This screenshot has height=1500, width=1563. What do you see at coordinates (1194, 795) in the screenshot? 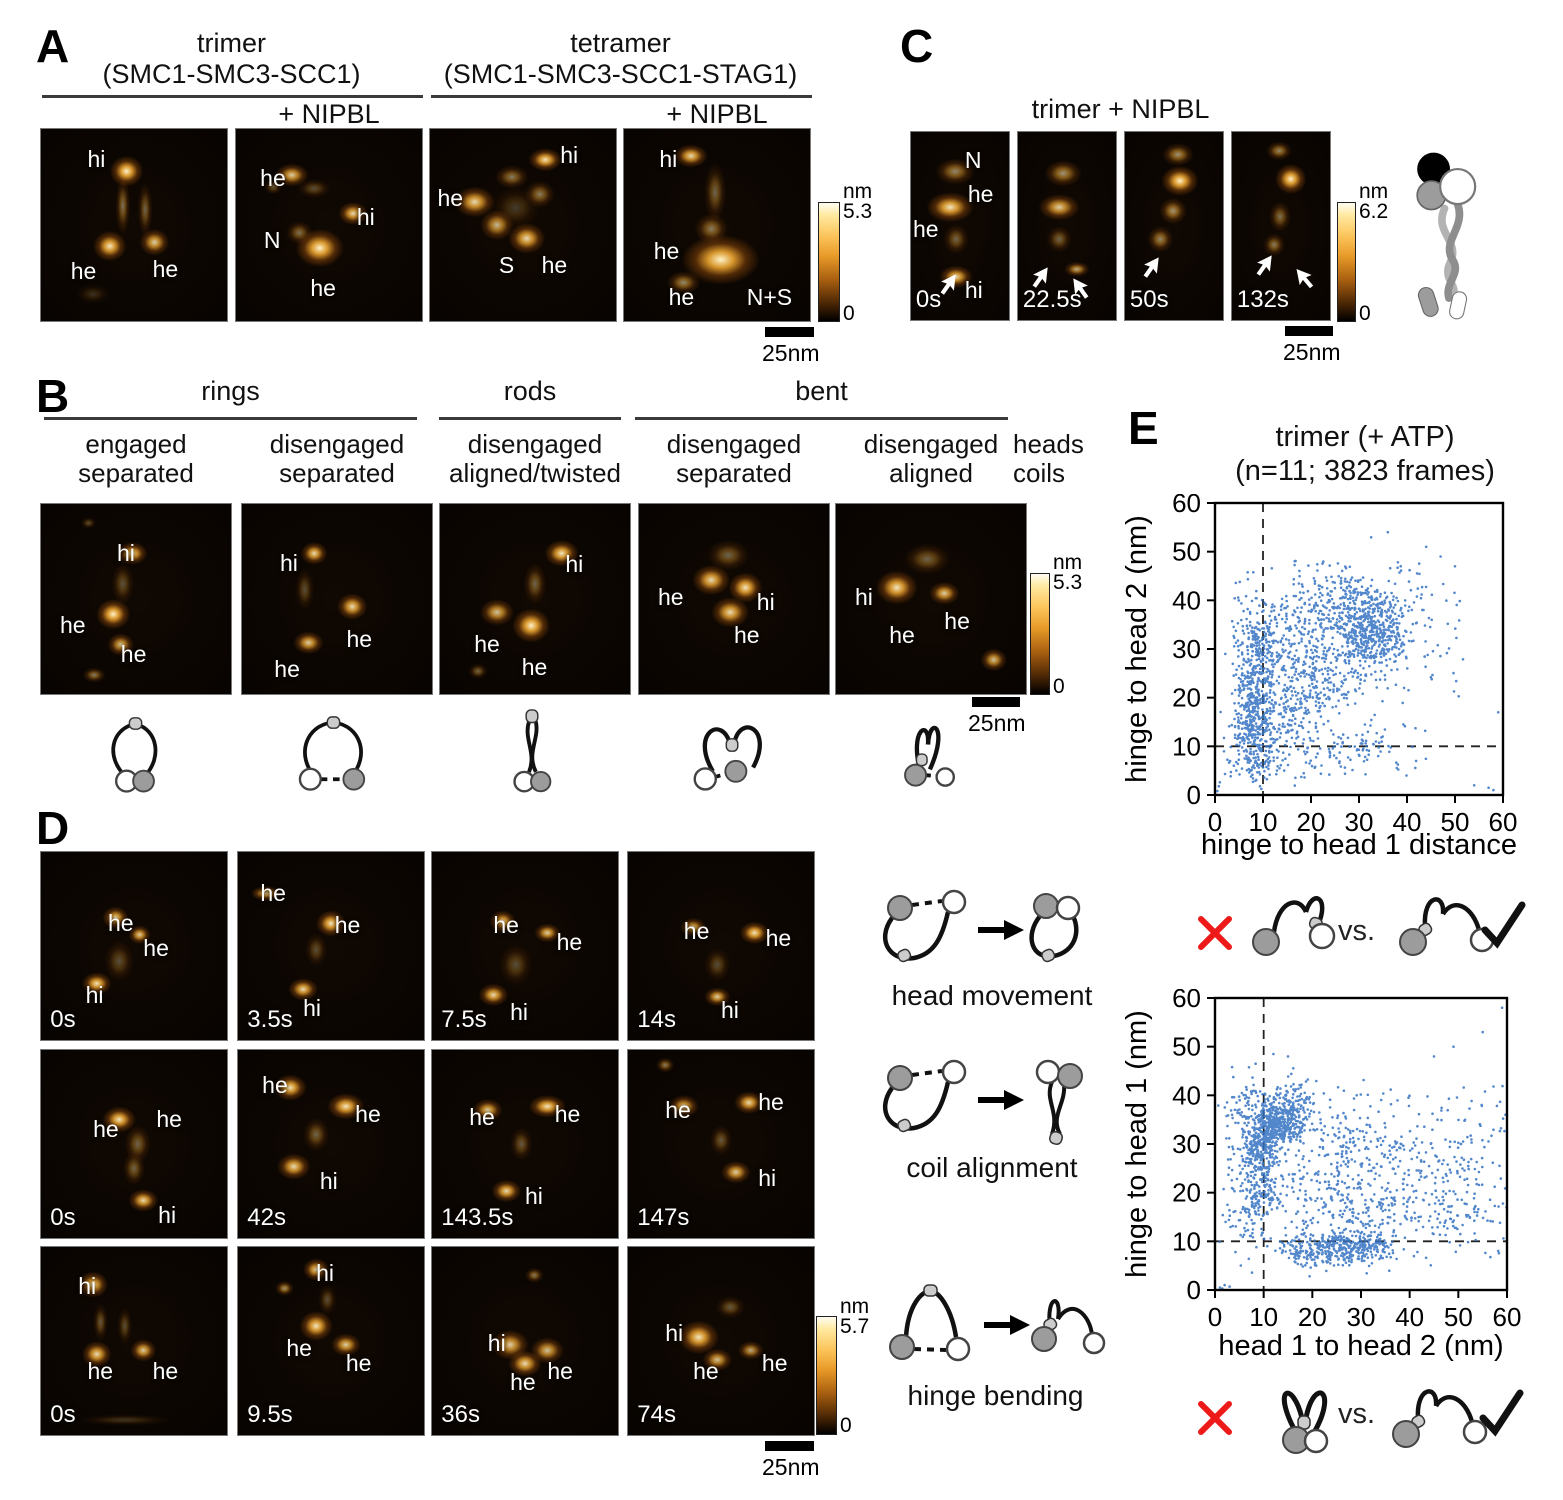
I see `y-tick-label: 0` at bounding box center [1194, 795].